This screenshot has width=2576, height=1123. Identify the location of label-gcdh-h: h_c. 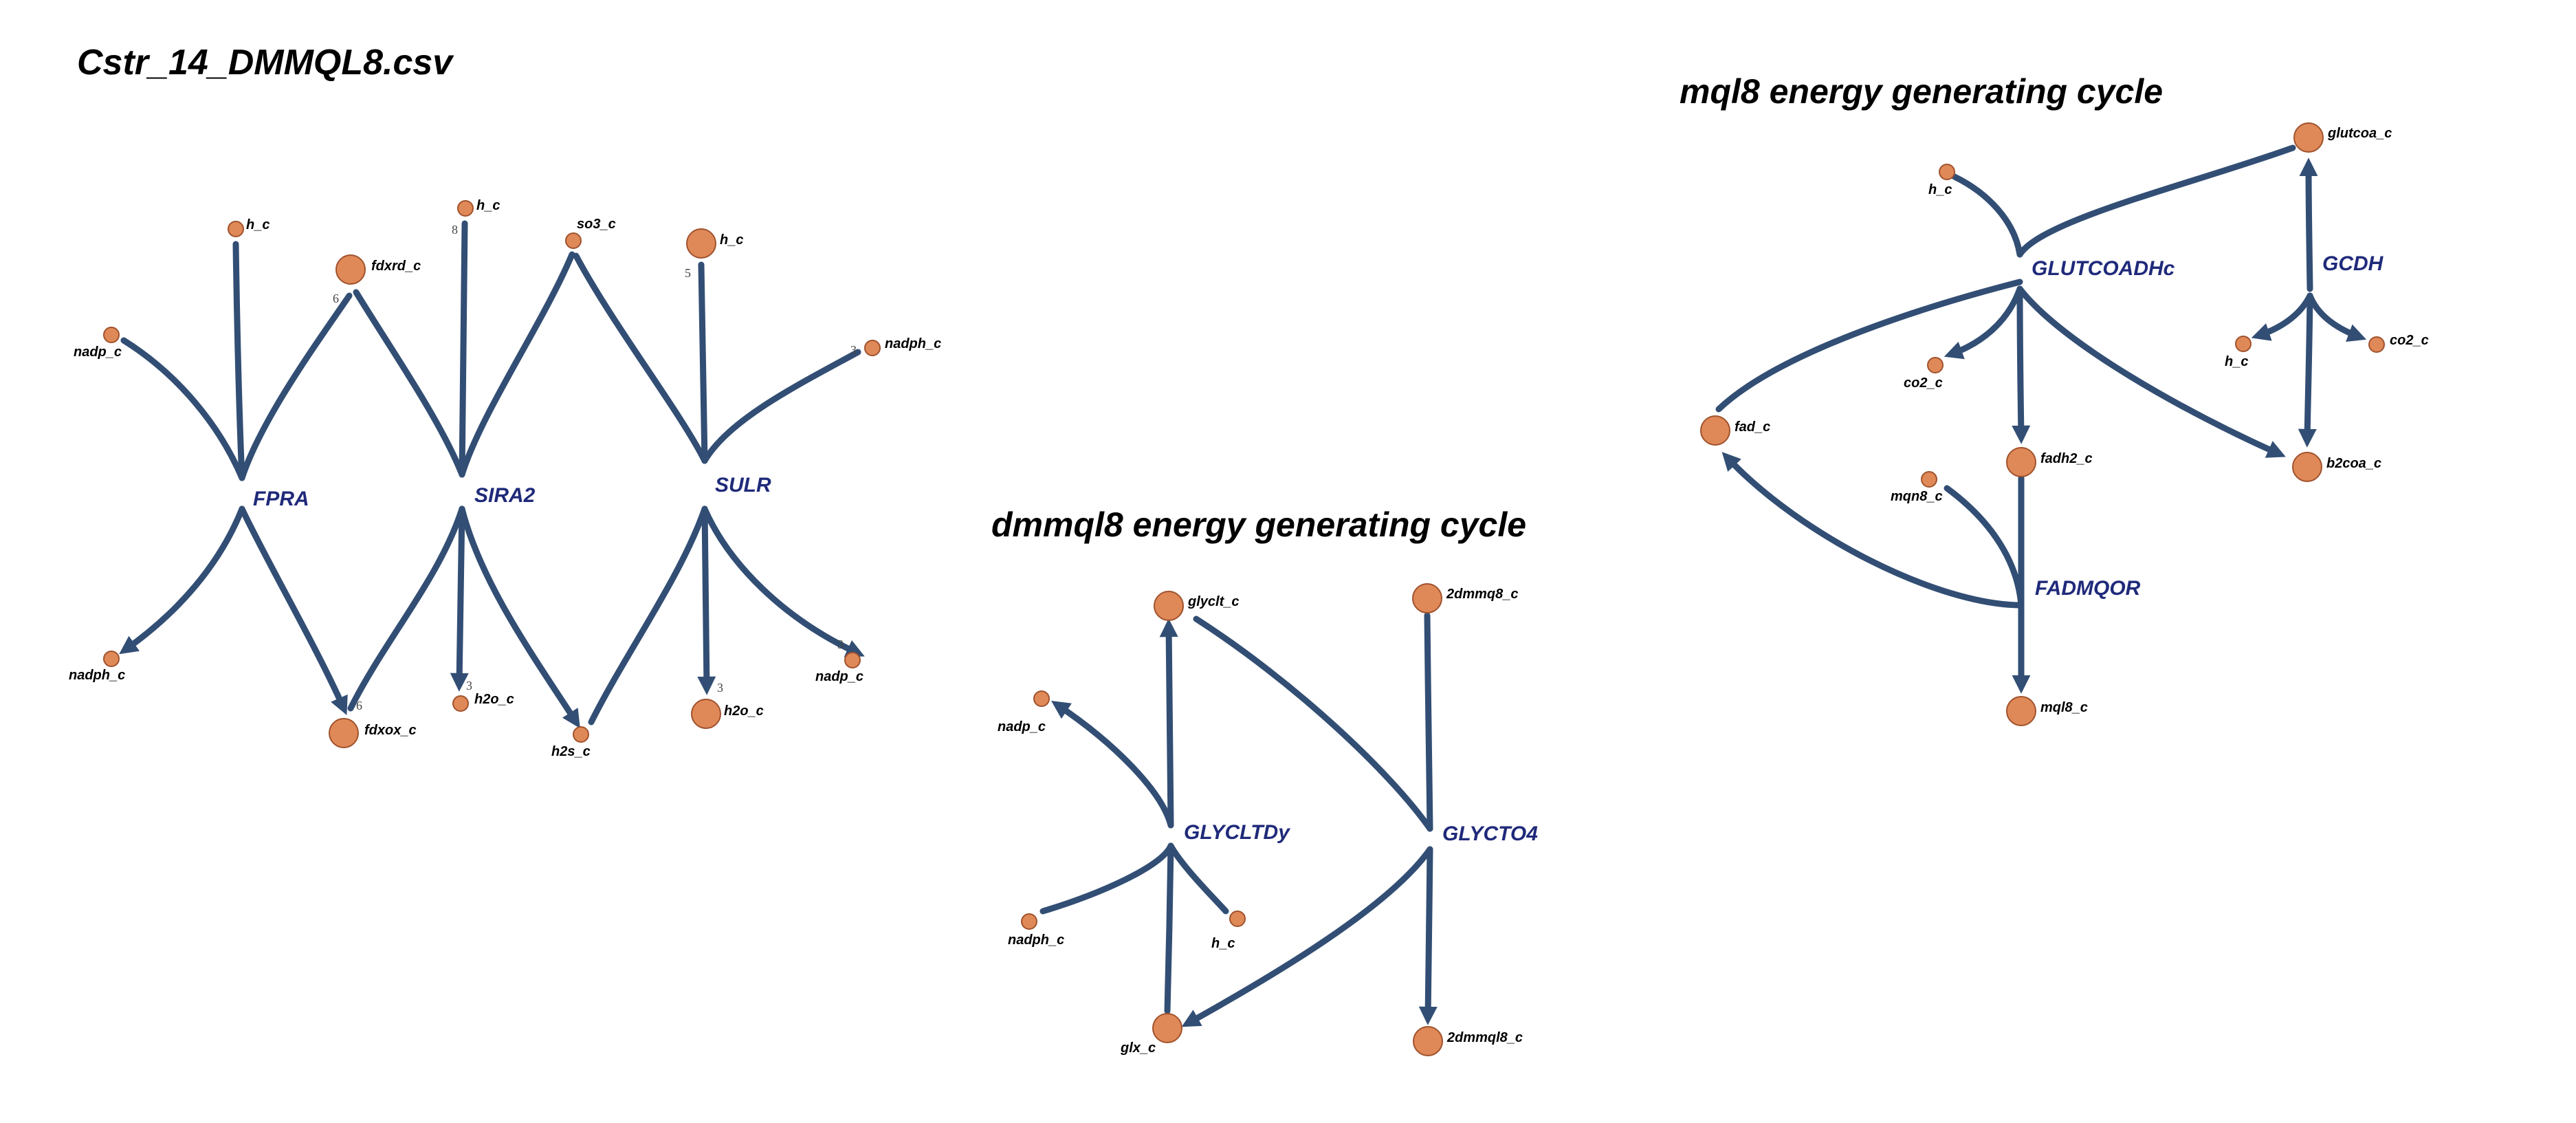
(2236, 361).